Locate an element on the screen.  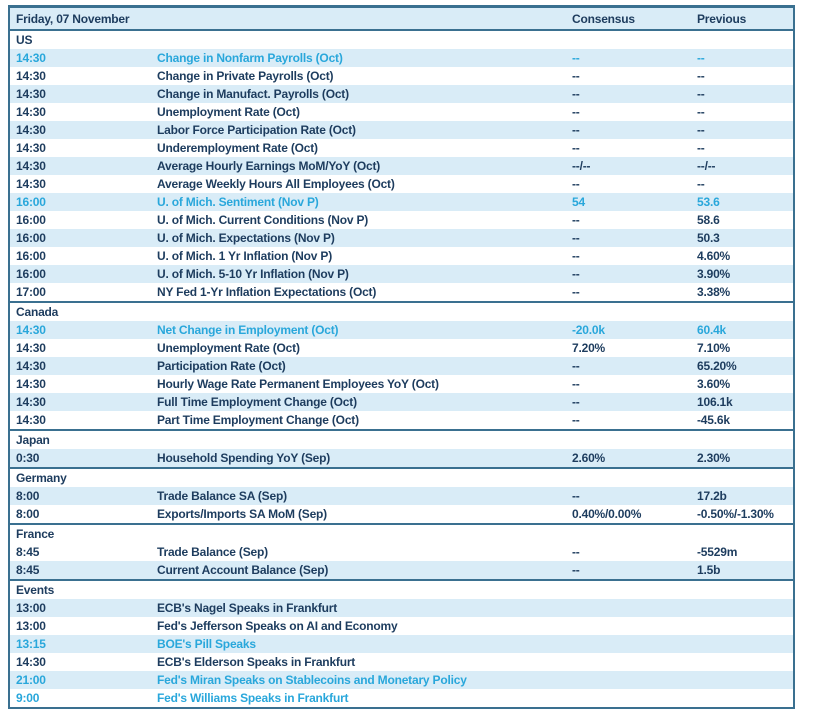
previous-cell: 65.20% is located at coordinates (717, 366).